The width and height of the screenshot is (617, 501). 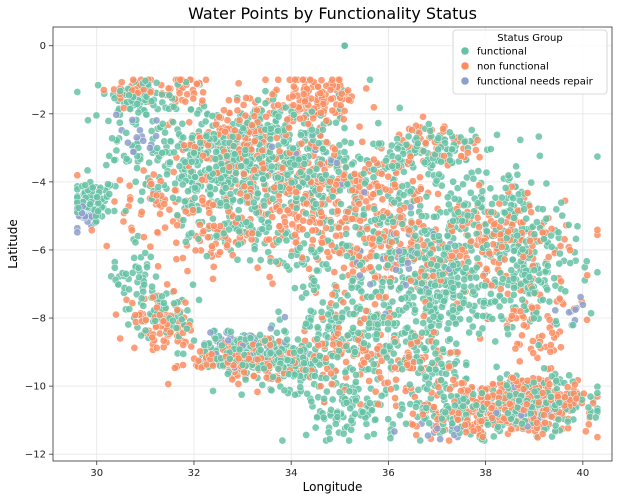 I want to click on legend-entry: functional needs repair, so click(x=535, y=82).